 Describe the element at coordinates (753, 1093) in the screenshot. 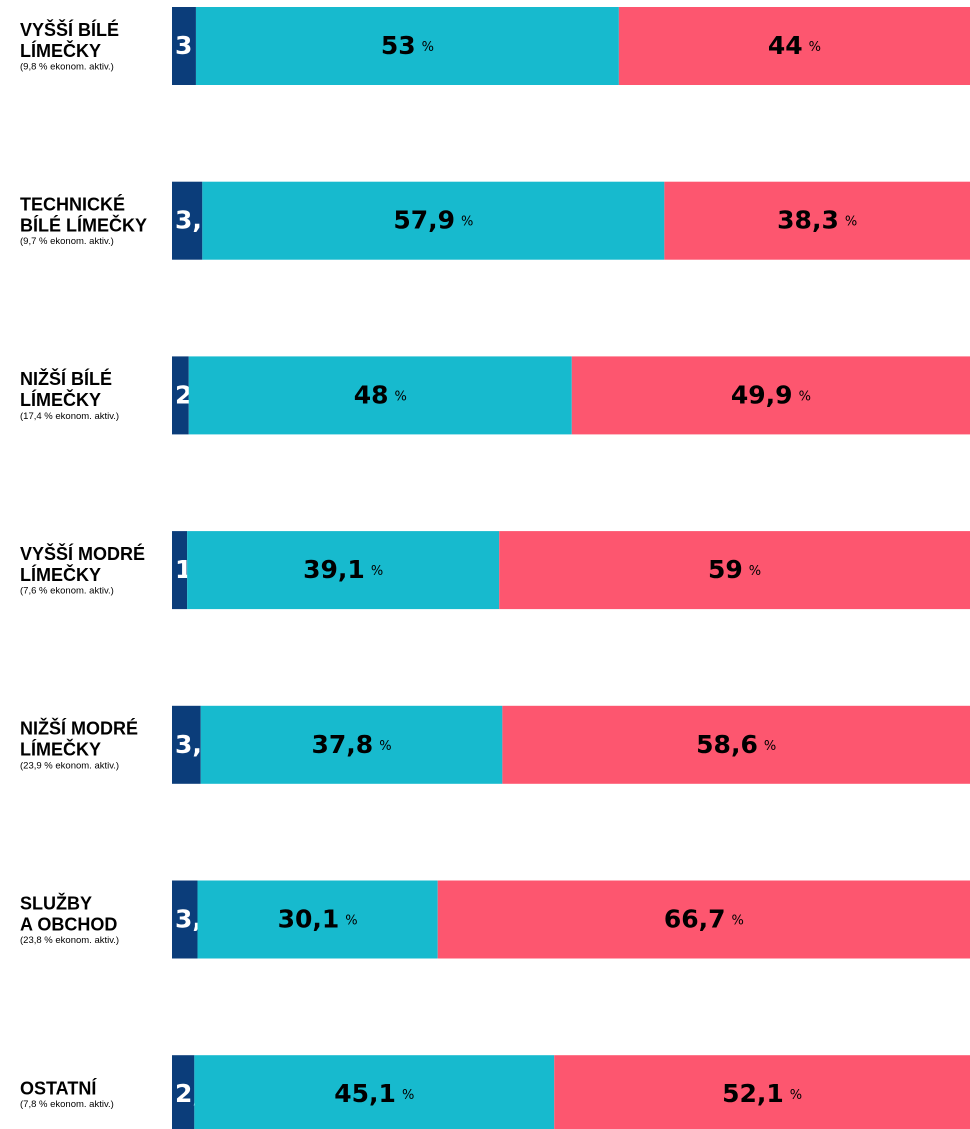

I see `value-number: 52,1` at that location.